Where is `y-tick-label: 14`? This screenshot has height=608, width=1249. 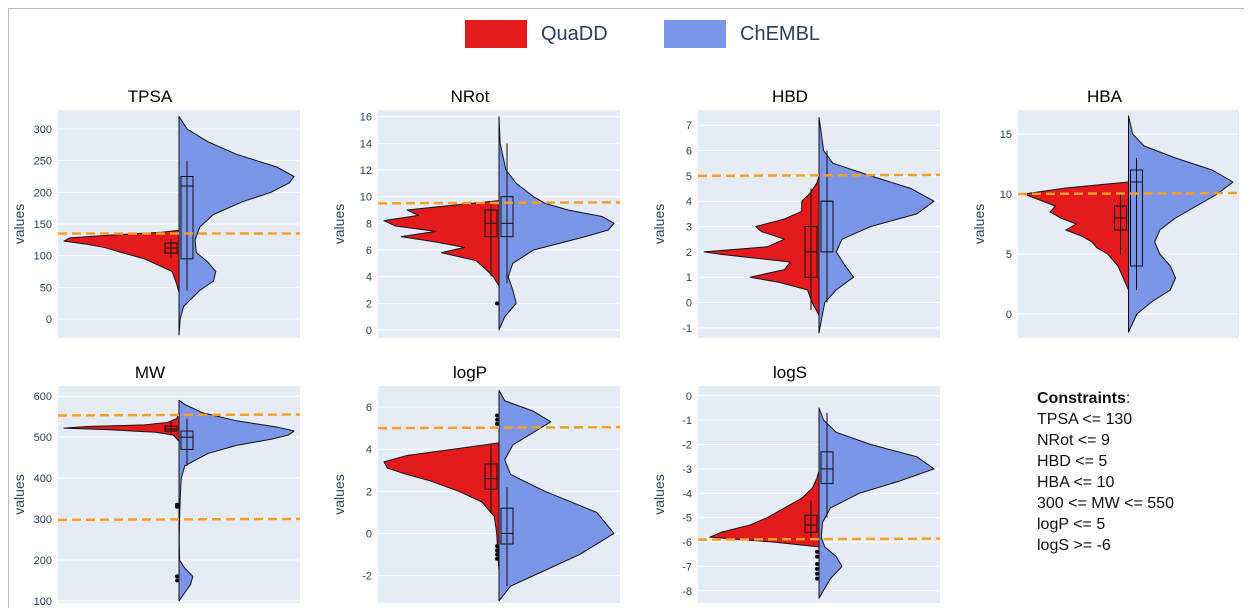
y-tick-label: 14 is located at coordinates (366, 144).